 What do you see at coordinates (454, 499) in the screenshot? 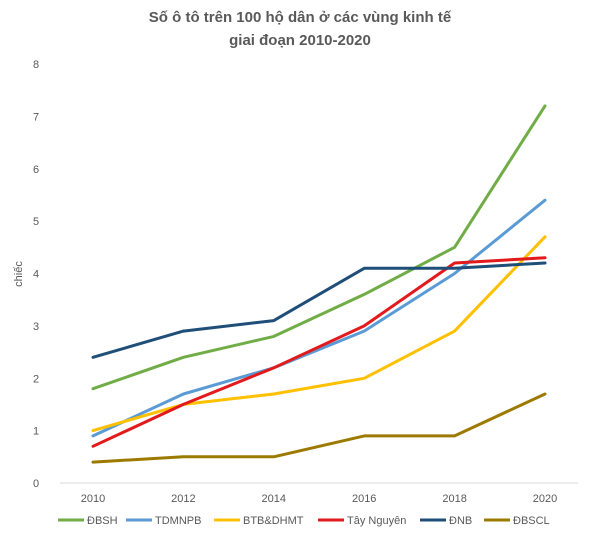
I see `x-tick-label: 2018` at bounding box center [454, 499].